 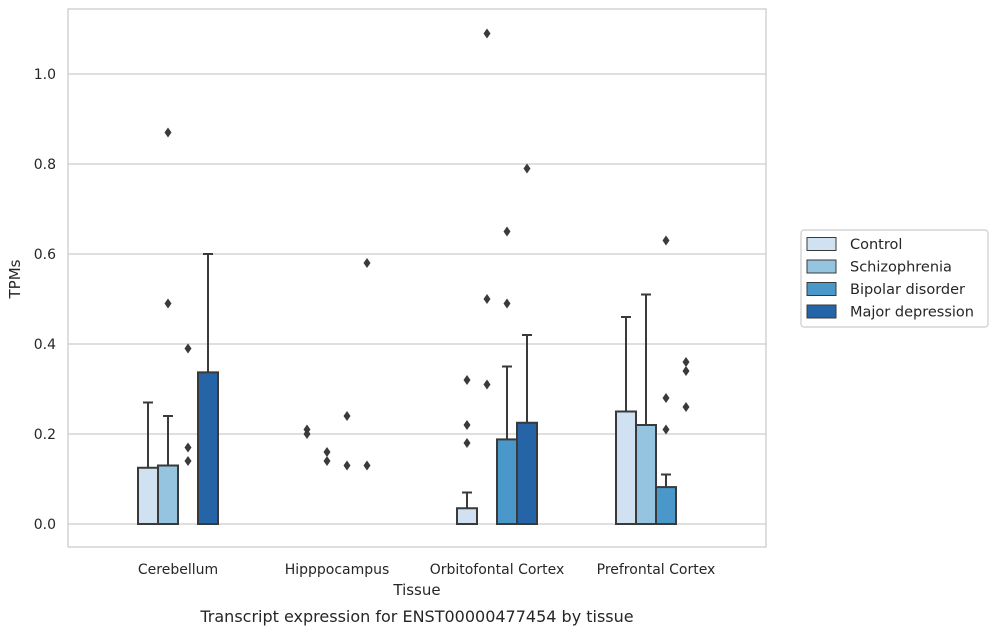 I want to click on y-tick-labels: 0.0 0.2 0.4 0.6 0.8 1.0, so click(x=45, y=300).